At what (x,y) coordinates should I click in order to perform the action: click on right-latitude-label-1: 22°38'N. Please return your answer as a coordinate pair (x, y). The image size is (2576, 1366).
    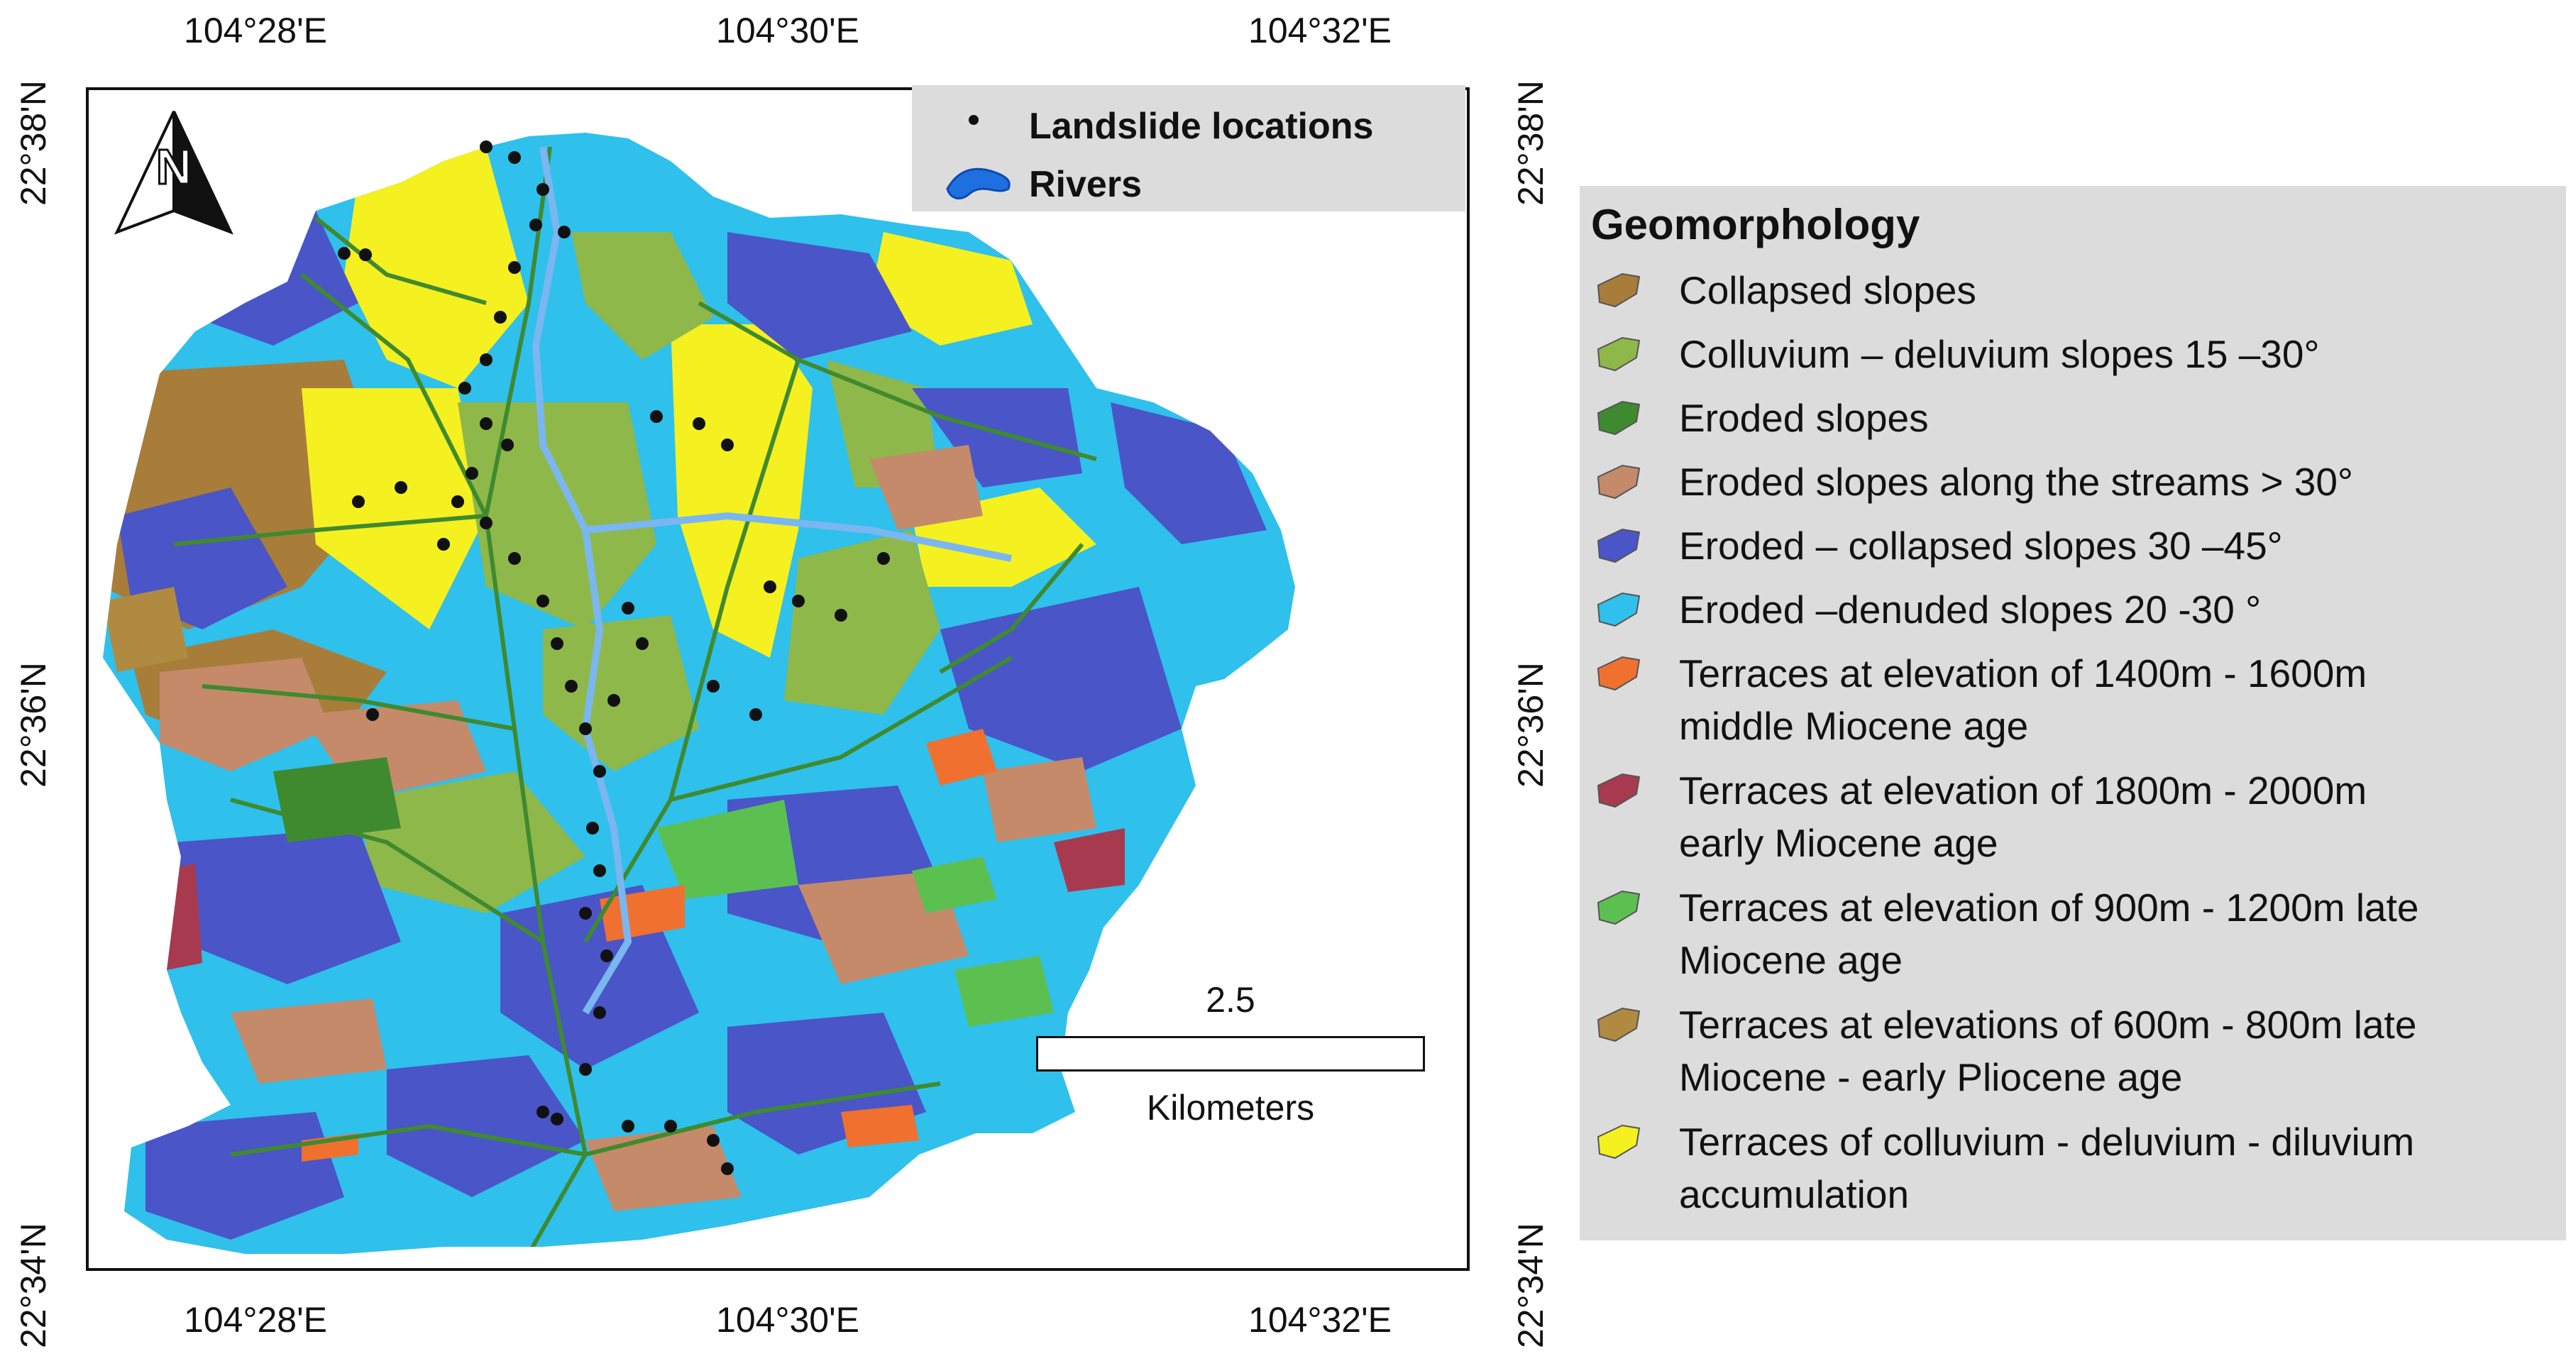
    Looking at the image, I should click on (1531, 143).